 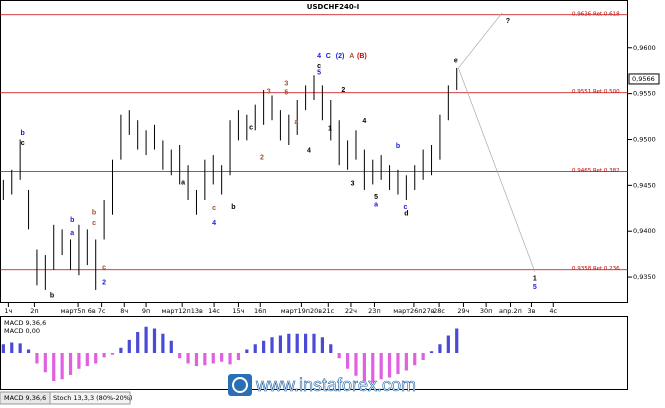 I want to click on x-tick-label: март26п27в, so click(x=414, y=311).